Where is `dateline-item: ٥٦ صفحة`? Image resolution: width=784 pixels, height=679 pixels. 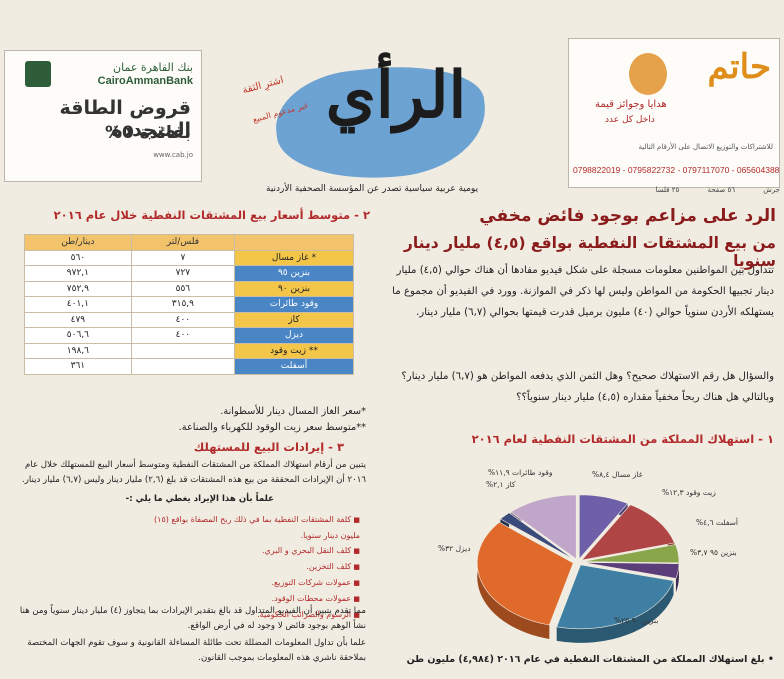
dateline-item: ٥٦ صفحة is located at coordinates (721, 190).